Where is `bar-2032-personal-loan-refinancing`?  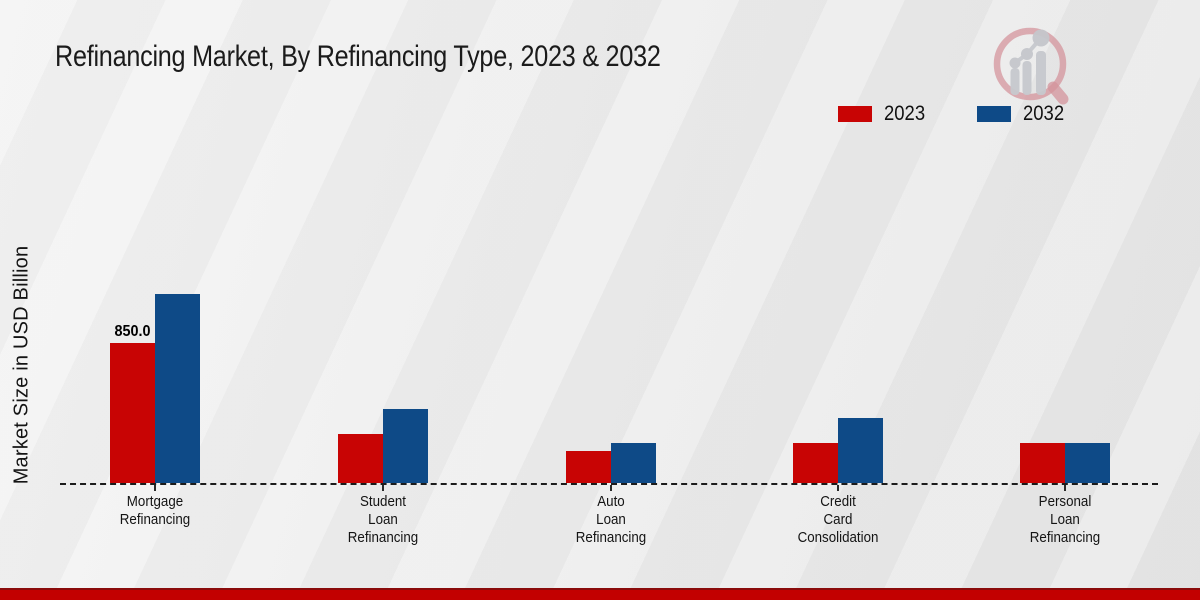
bar-2032-personal-loan-refinancing is located at coordinates (1087, 462).